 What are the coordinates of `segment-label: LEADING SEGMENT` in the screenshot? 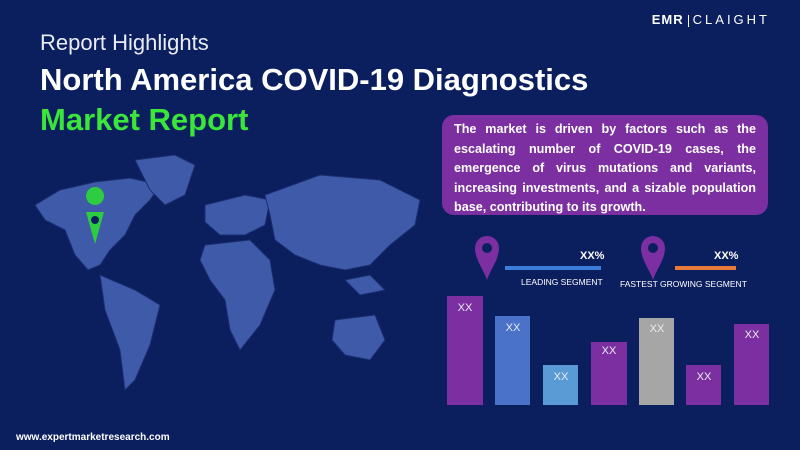 It's located at (562, 282).